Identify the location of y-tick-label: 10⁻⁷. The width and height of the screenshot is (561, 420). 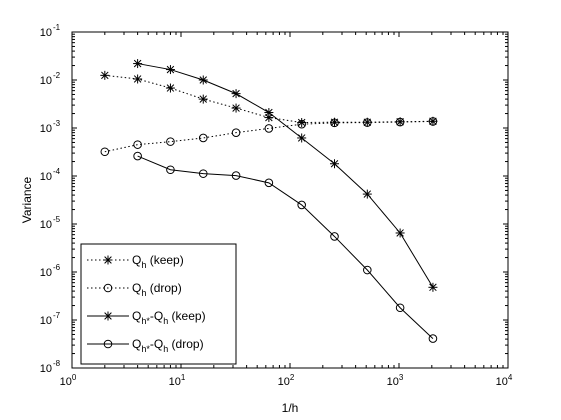
(50, 319).